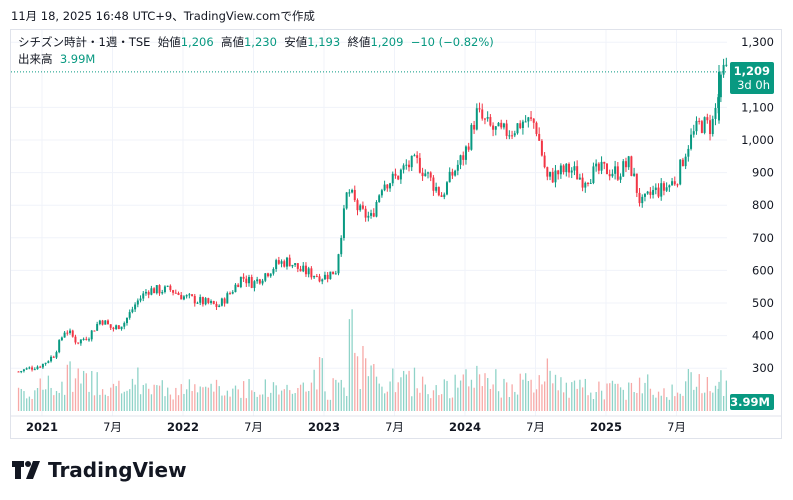 This screenshot has height=500, width=793. I want to click on tradingview-logo: TradingView, so click(99, 470).